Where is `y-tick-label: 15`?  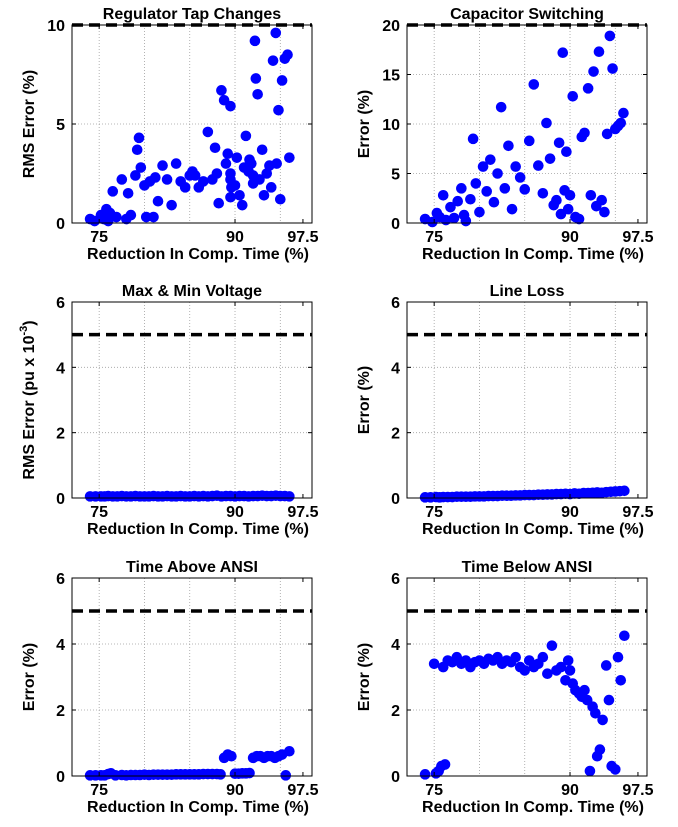 y-tick-label: 15 is located at coordinates (391, 76).